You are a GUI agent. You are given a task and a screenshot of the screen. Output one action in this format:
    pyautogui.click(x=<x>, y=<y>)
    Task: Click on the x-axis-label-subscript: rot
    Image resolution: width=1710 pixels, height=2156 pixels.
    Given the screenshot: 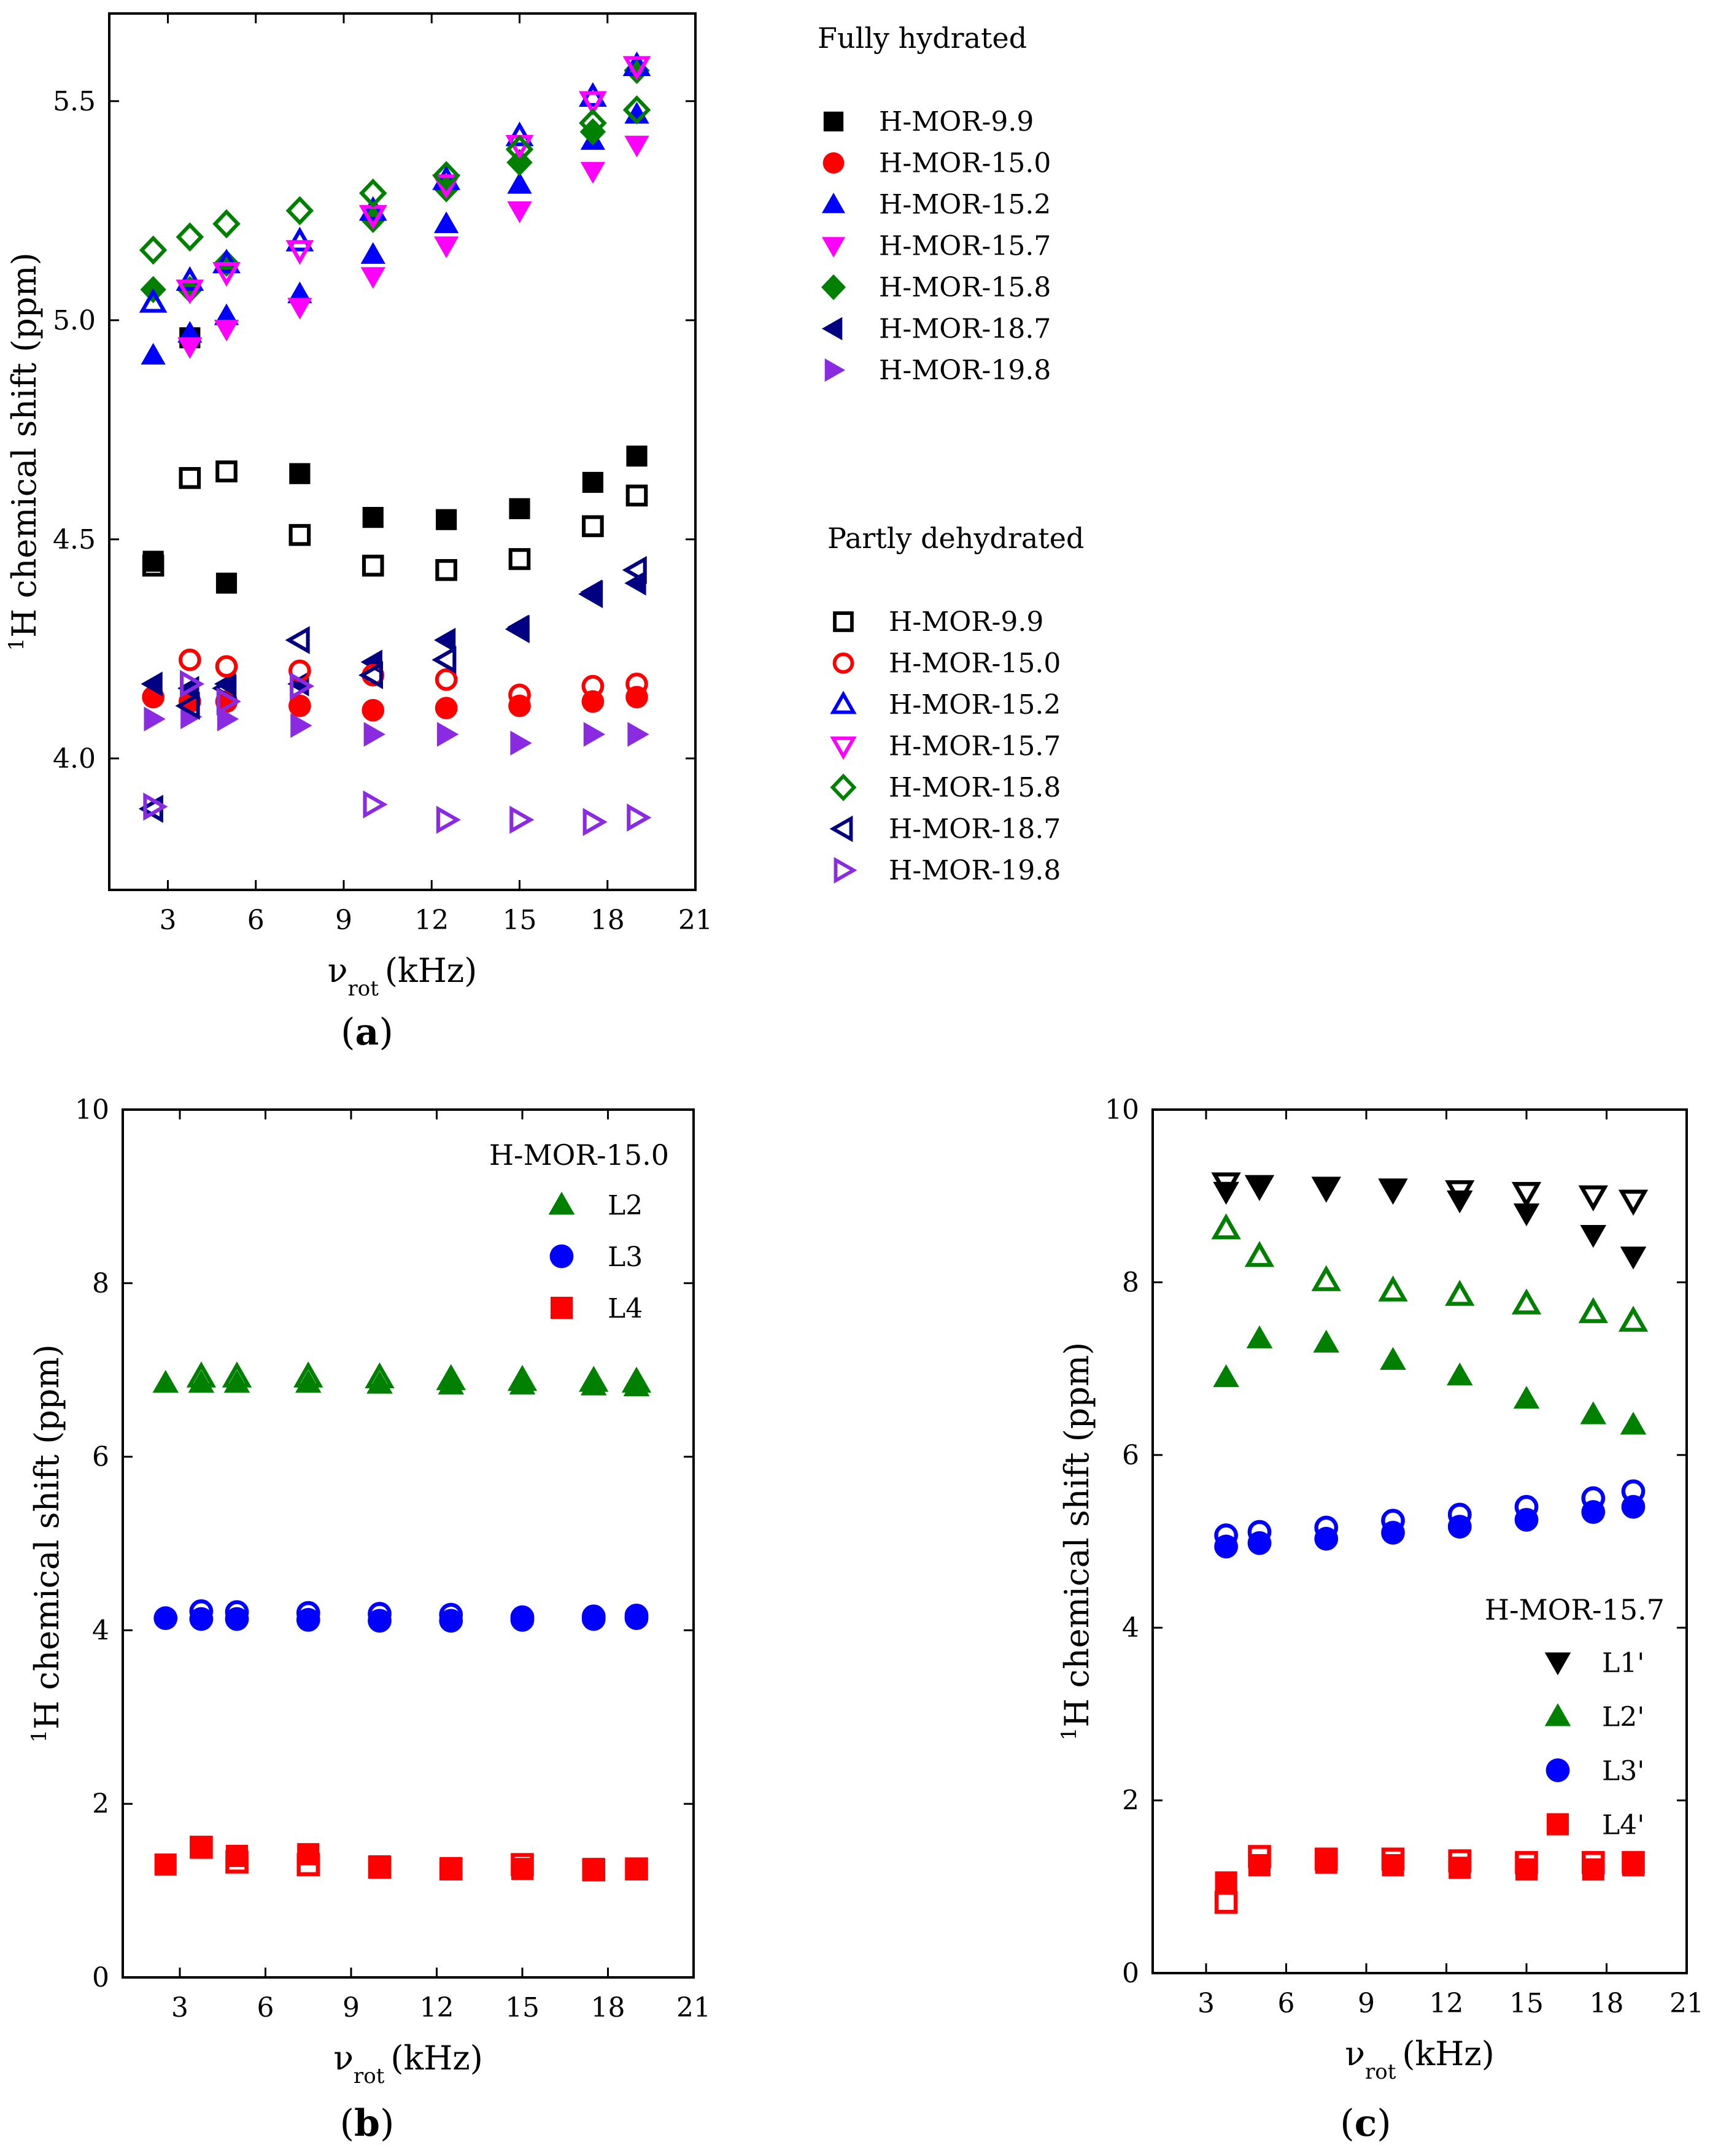 What is the action you would take?
    pyautogui.click(x=370, y=2076)
    